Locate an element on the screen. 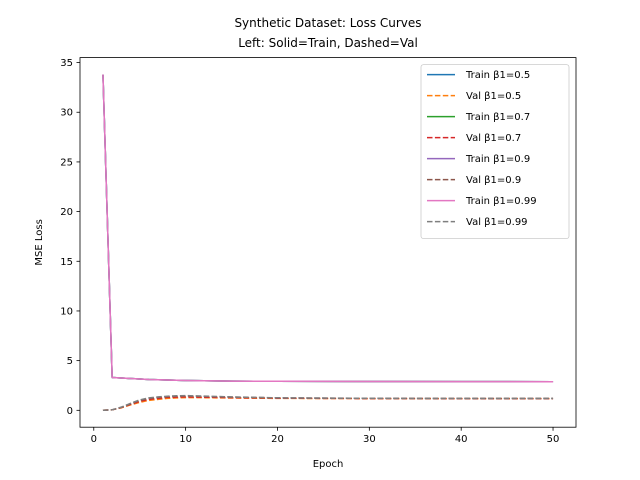 The image size is (640, 480). x-axis-label: Epoch is located at coordinates (328, 464).